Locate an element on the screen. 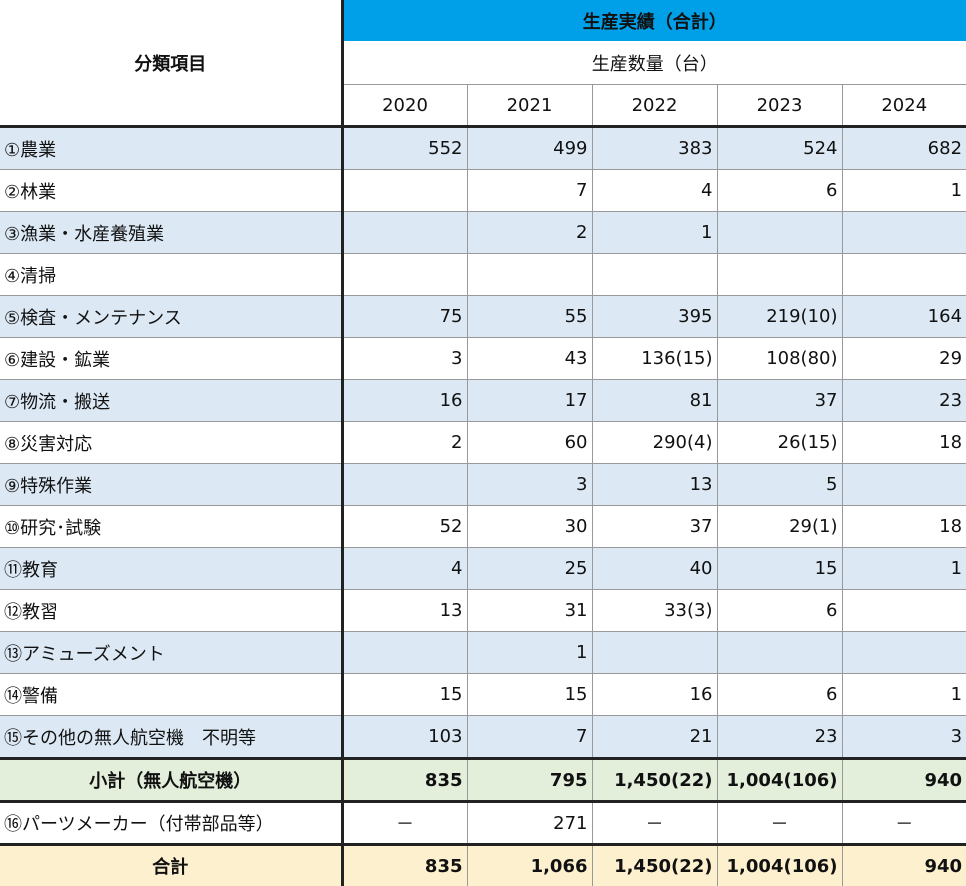  year-header: 2020 is located at coordinates (404, 106).